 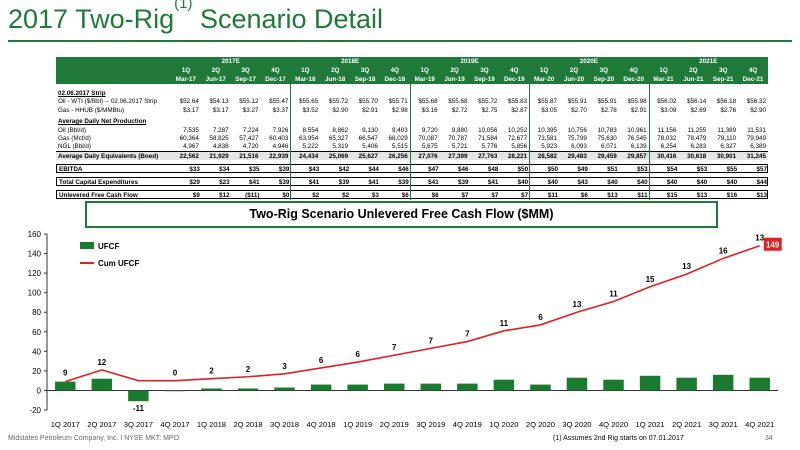 I want to click on table-cell: 7,287, so click(x=220, y=130).